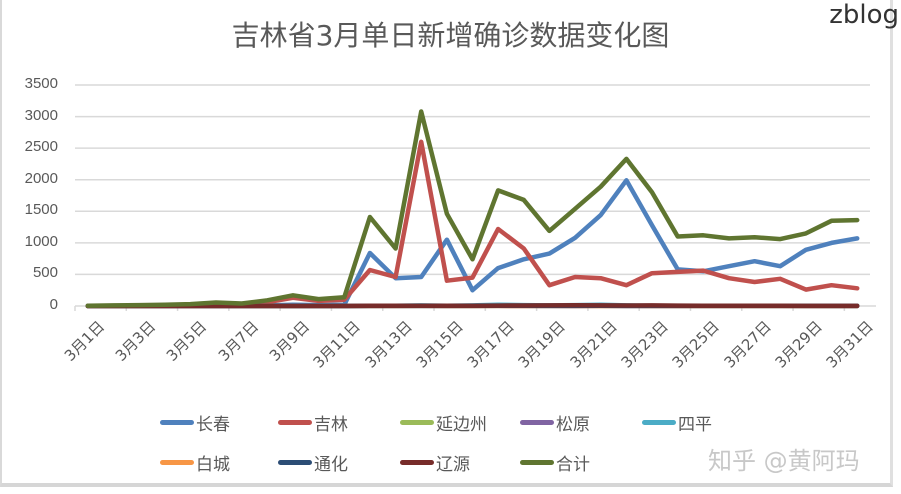 This screenshot has height=494, width=901. I want to click on legend-item: 白城, so click(195, 462).